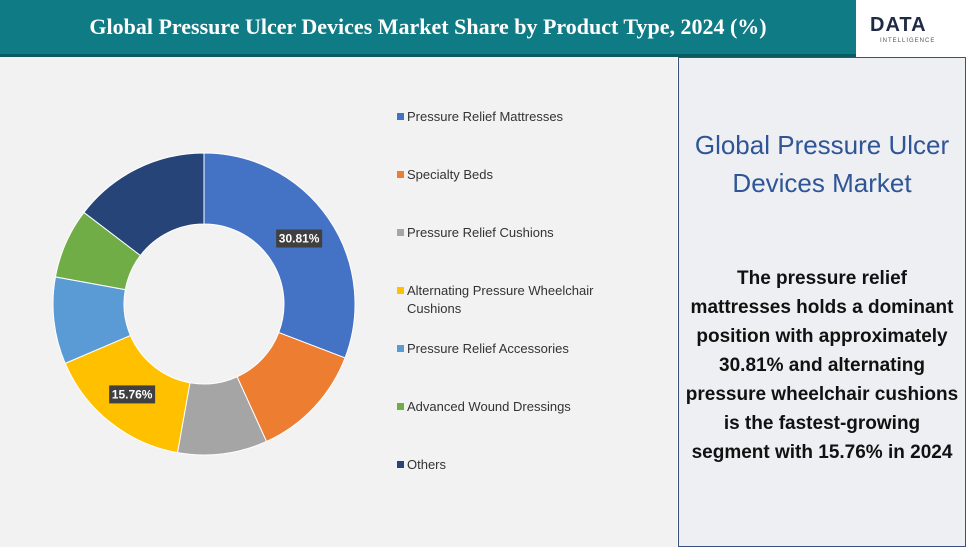 This screenshot has height=547, width=975. What do you see at coordinates (517, 175) in the screenshot?
I see `legend-item: Specialty Beds` at bounding box center [517, 175].